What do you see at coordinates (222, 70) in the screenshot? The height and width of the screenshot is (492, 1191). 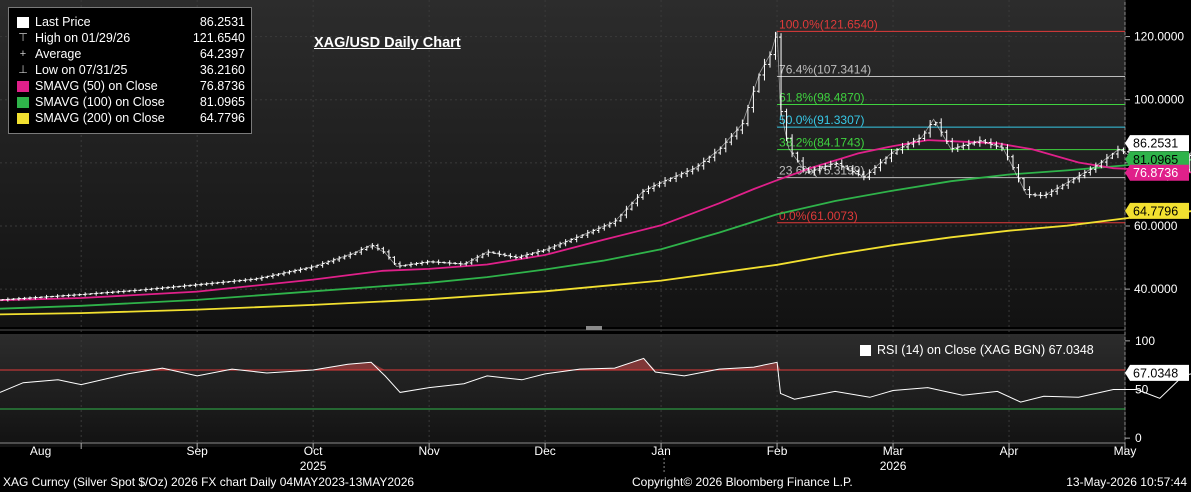 I see `legend-value: 36.2160` at bounding box center [222, 70].